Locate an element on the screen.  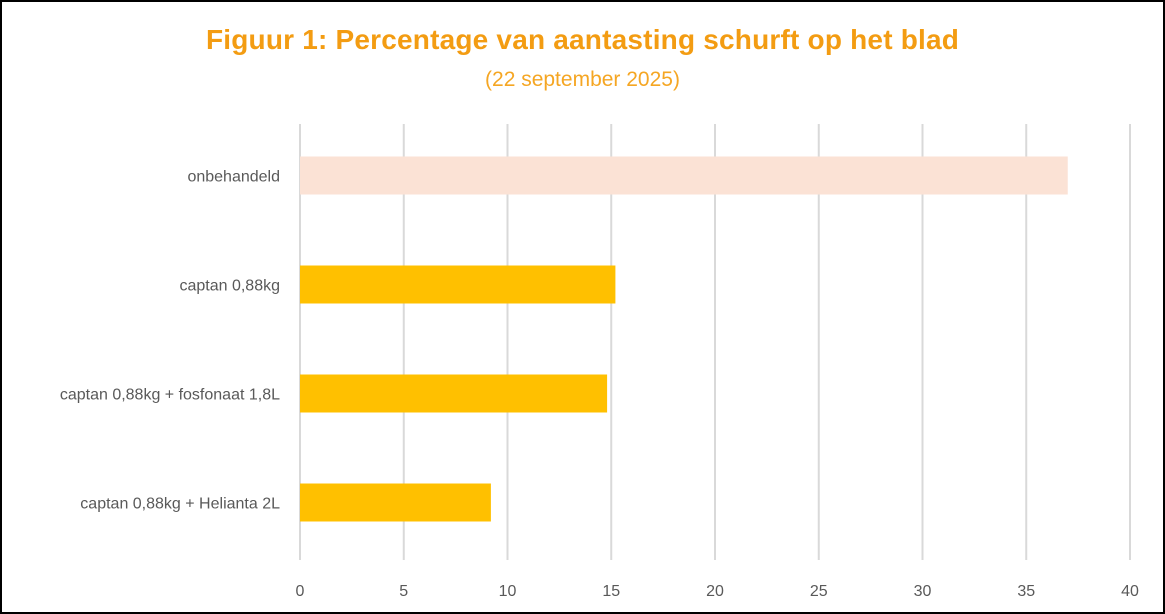
x-tick-labels: 0 5 10 15 20 25 30 35 40 is located at coordinates (717, 591).